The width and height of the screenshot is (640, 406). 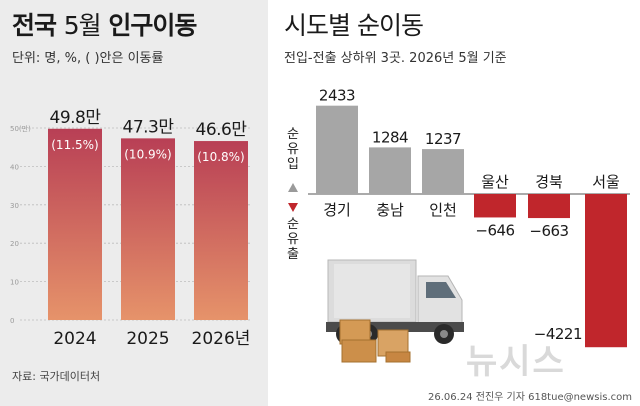 I want to click on source-note: 자료: 국가데이터처, so click(x=56, y=376).